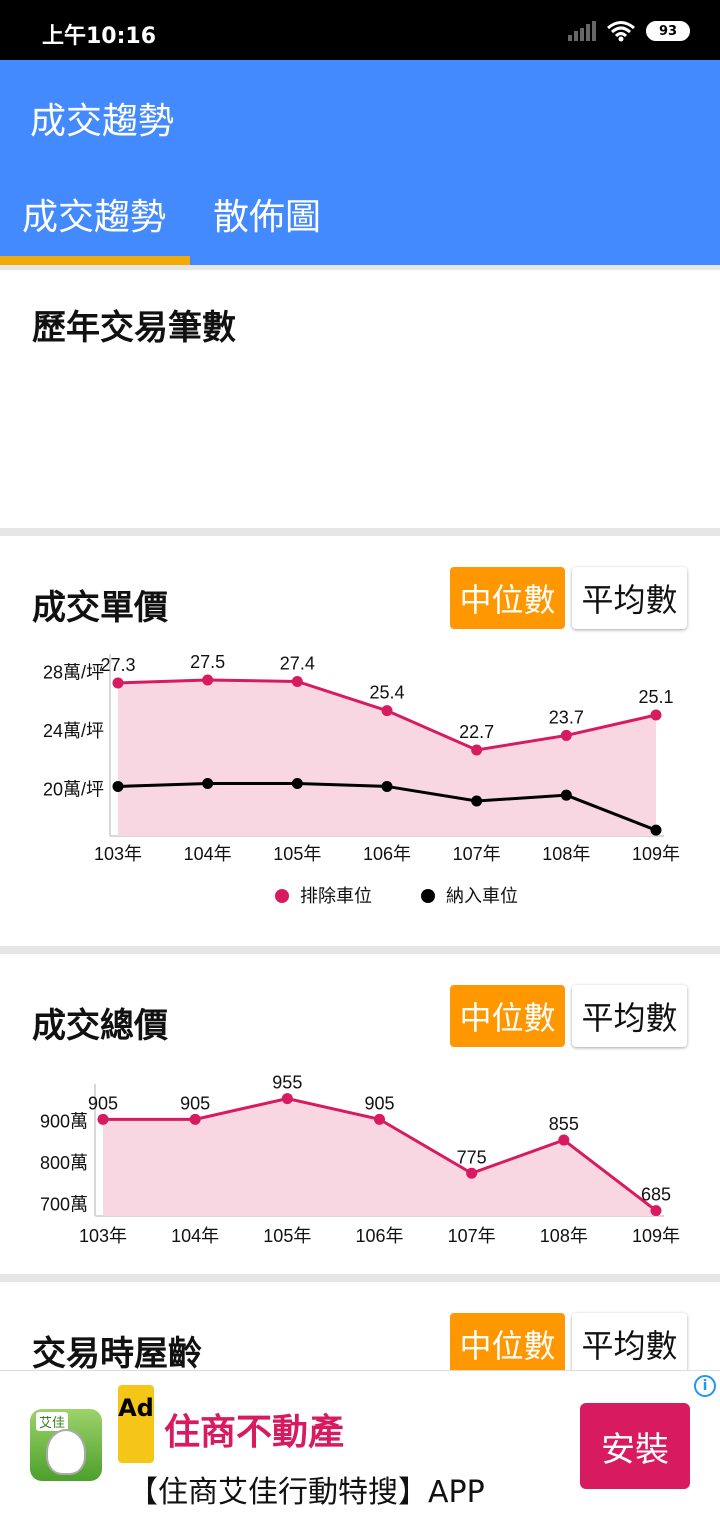 This screenshot has height=1520, width=720. I want to click on card-title: 成交總價, so click(100, 1026).